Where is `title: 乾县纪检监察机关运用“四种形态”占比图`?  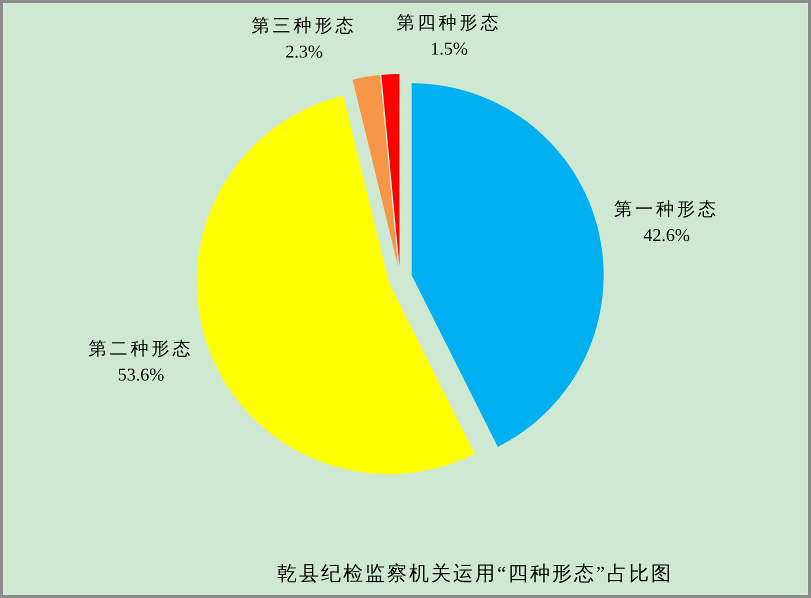 title: 乾县纪检监察机关运用“四种形态”占比图 is located at coordinates (475, 574).